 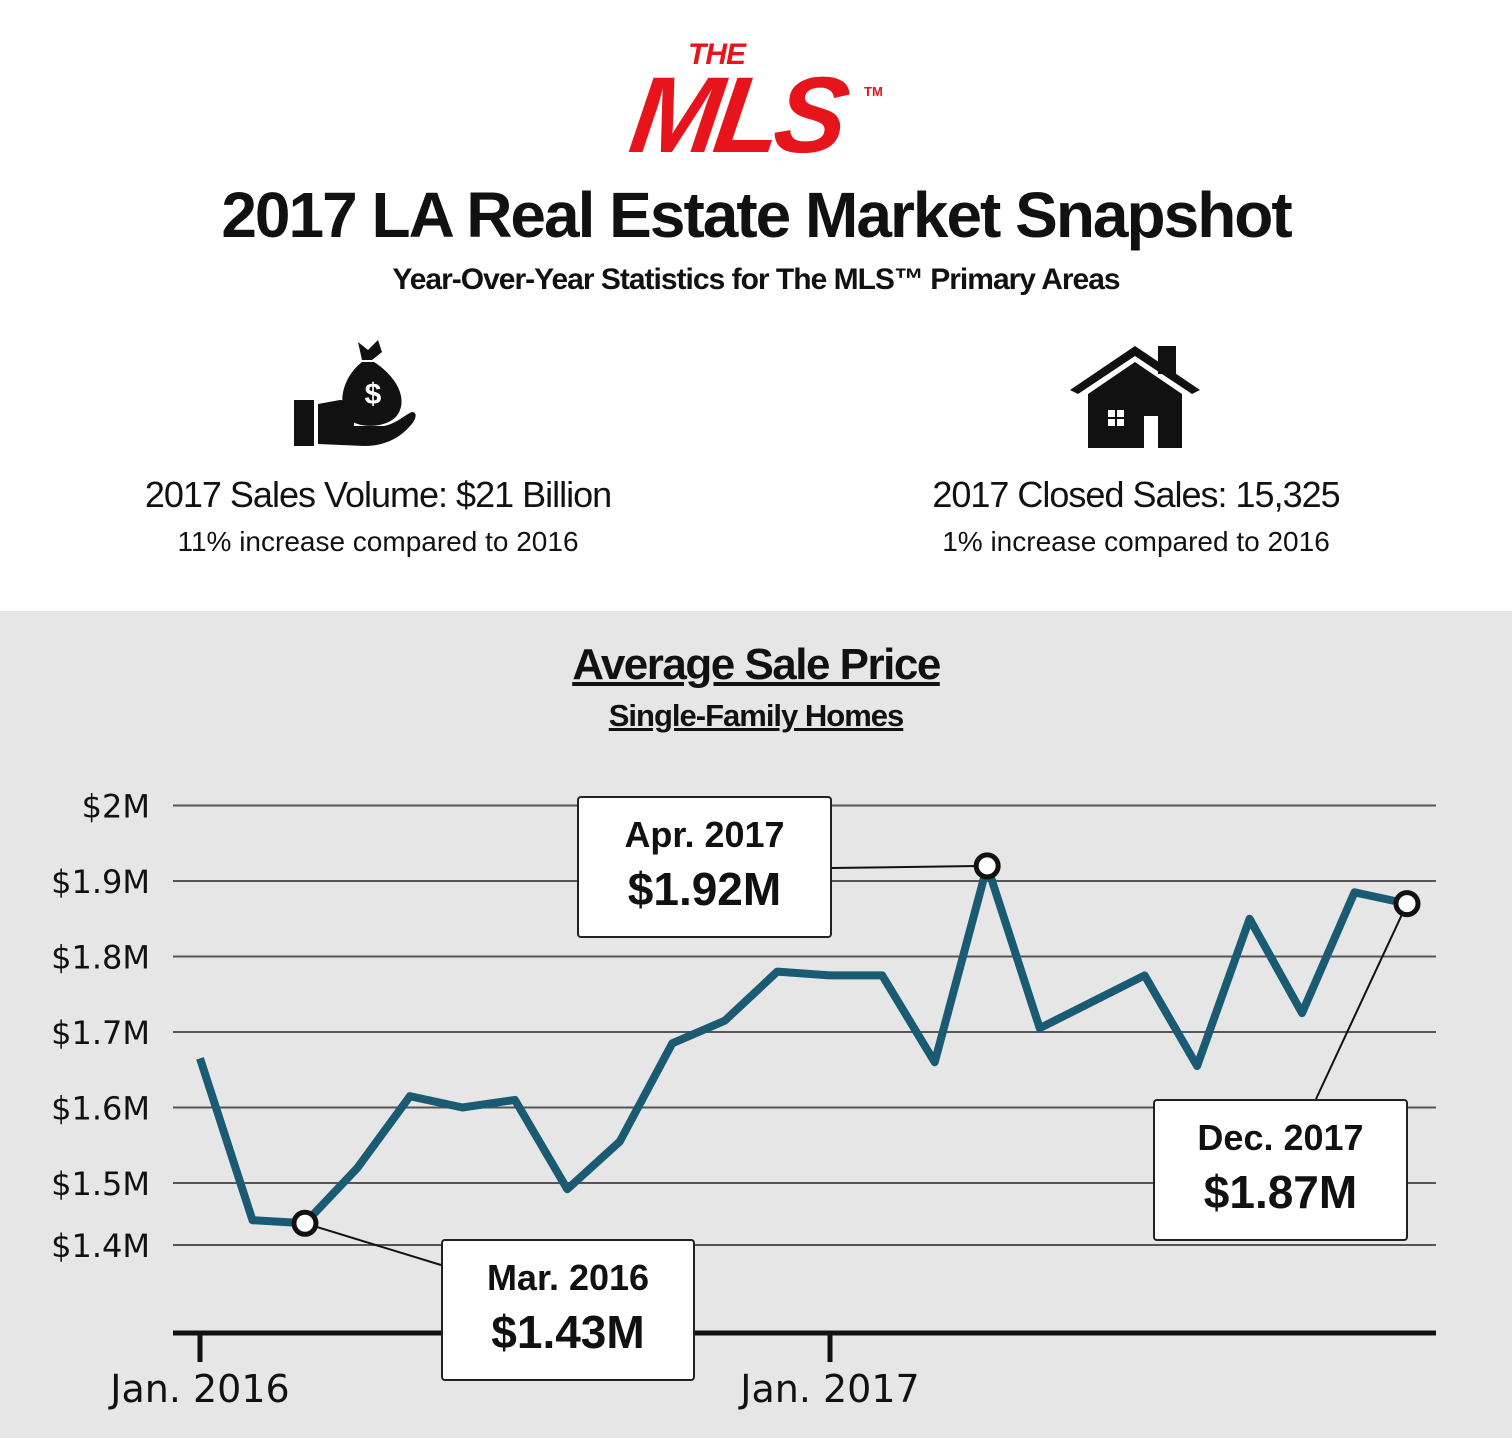 What do you see at coordinates (355, 393) in the screenshot?
I see `money-bag-hand-icon: $` at bounding box center [355, 393].